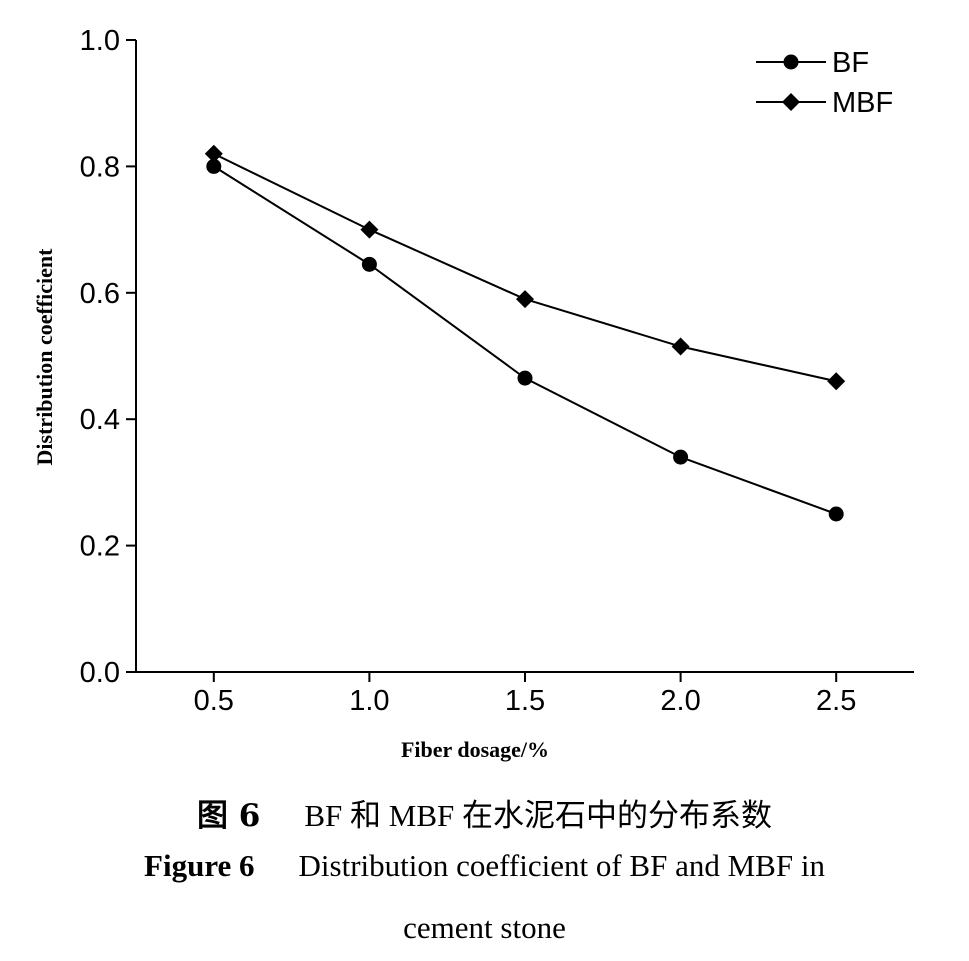 Image resolution: width=969 pixels, height=961 pixels. What do you see at coordinates (824, 83) in the screenshot?
I see `chart-legend: BF MBF` at bounding box center [824, 83].